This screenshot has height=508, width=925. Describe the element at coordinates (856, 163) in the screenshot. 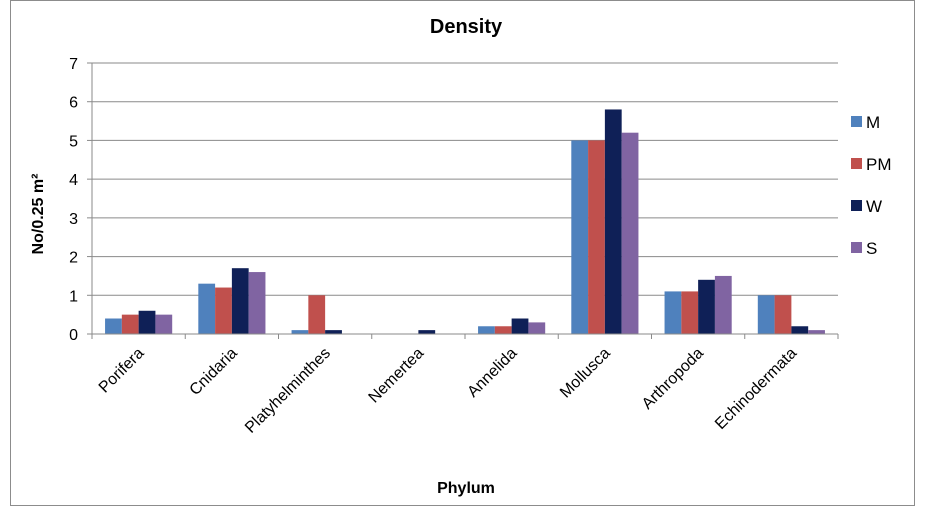

I see `legend-swatch-pm` at that location.